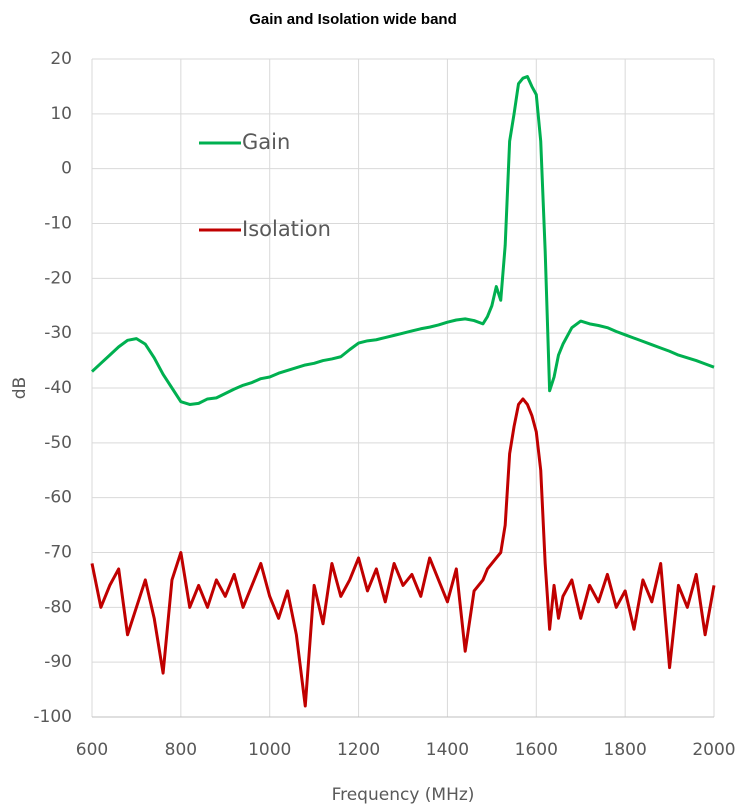 The height and width of the screenshot is (807, 740). What do you see at coordinates (353, 19) in the screenshot?
I see `chart-title: Gain and Isolation wide band` at bounding box center [353, 19].